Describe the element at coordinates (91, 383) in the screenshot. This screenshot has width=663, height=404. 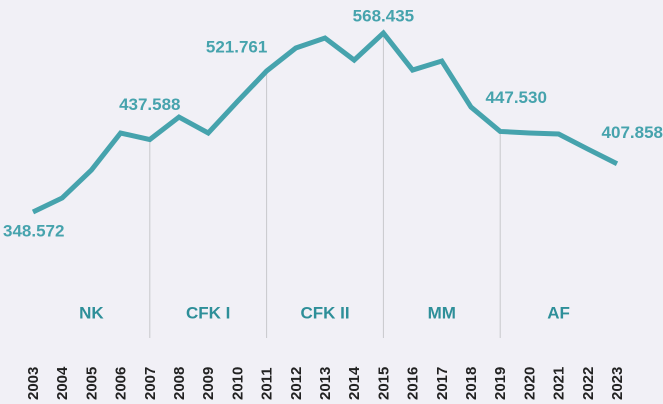
I see `x-tick-label: 2005` at that location.